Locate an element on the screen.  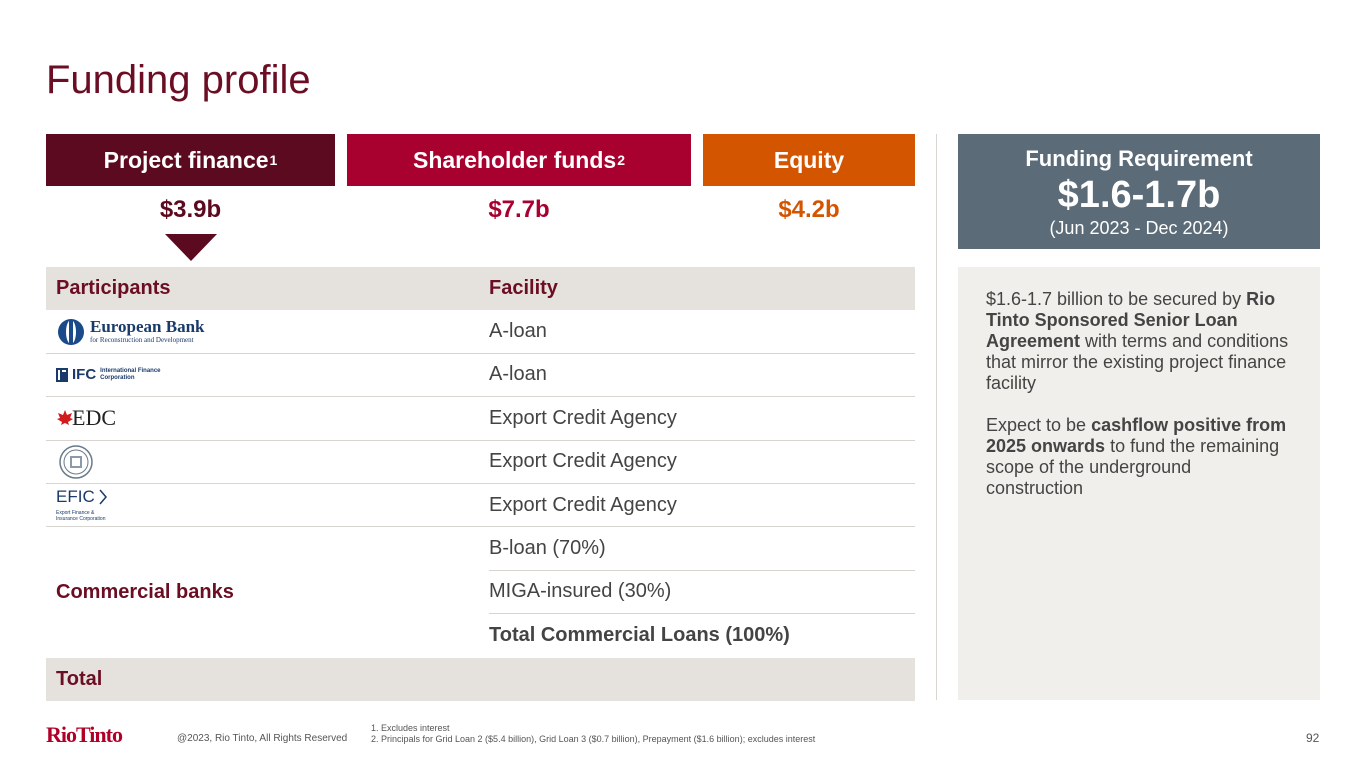
ebrd-logo-subtext: for Reconstruction and Development is located at coordinates (142, 340).